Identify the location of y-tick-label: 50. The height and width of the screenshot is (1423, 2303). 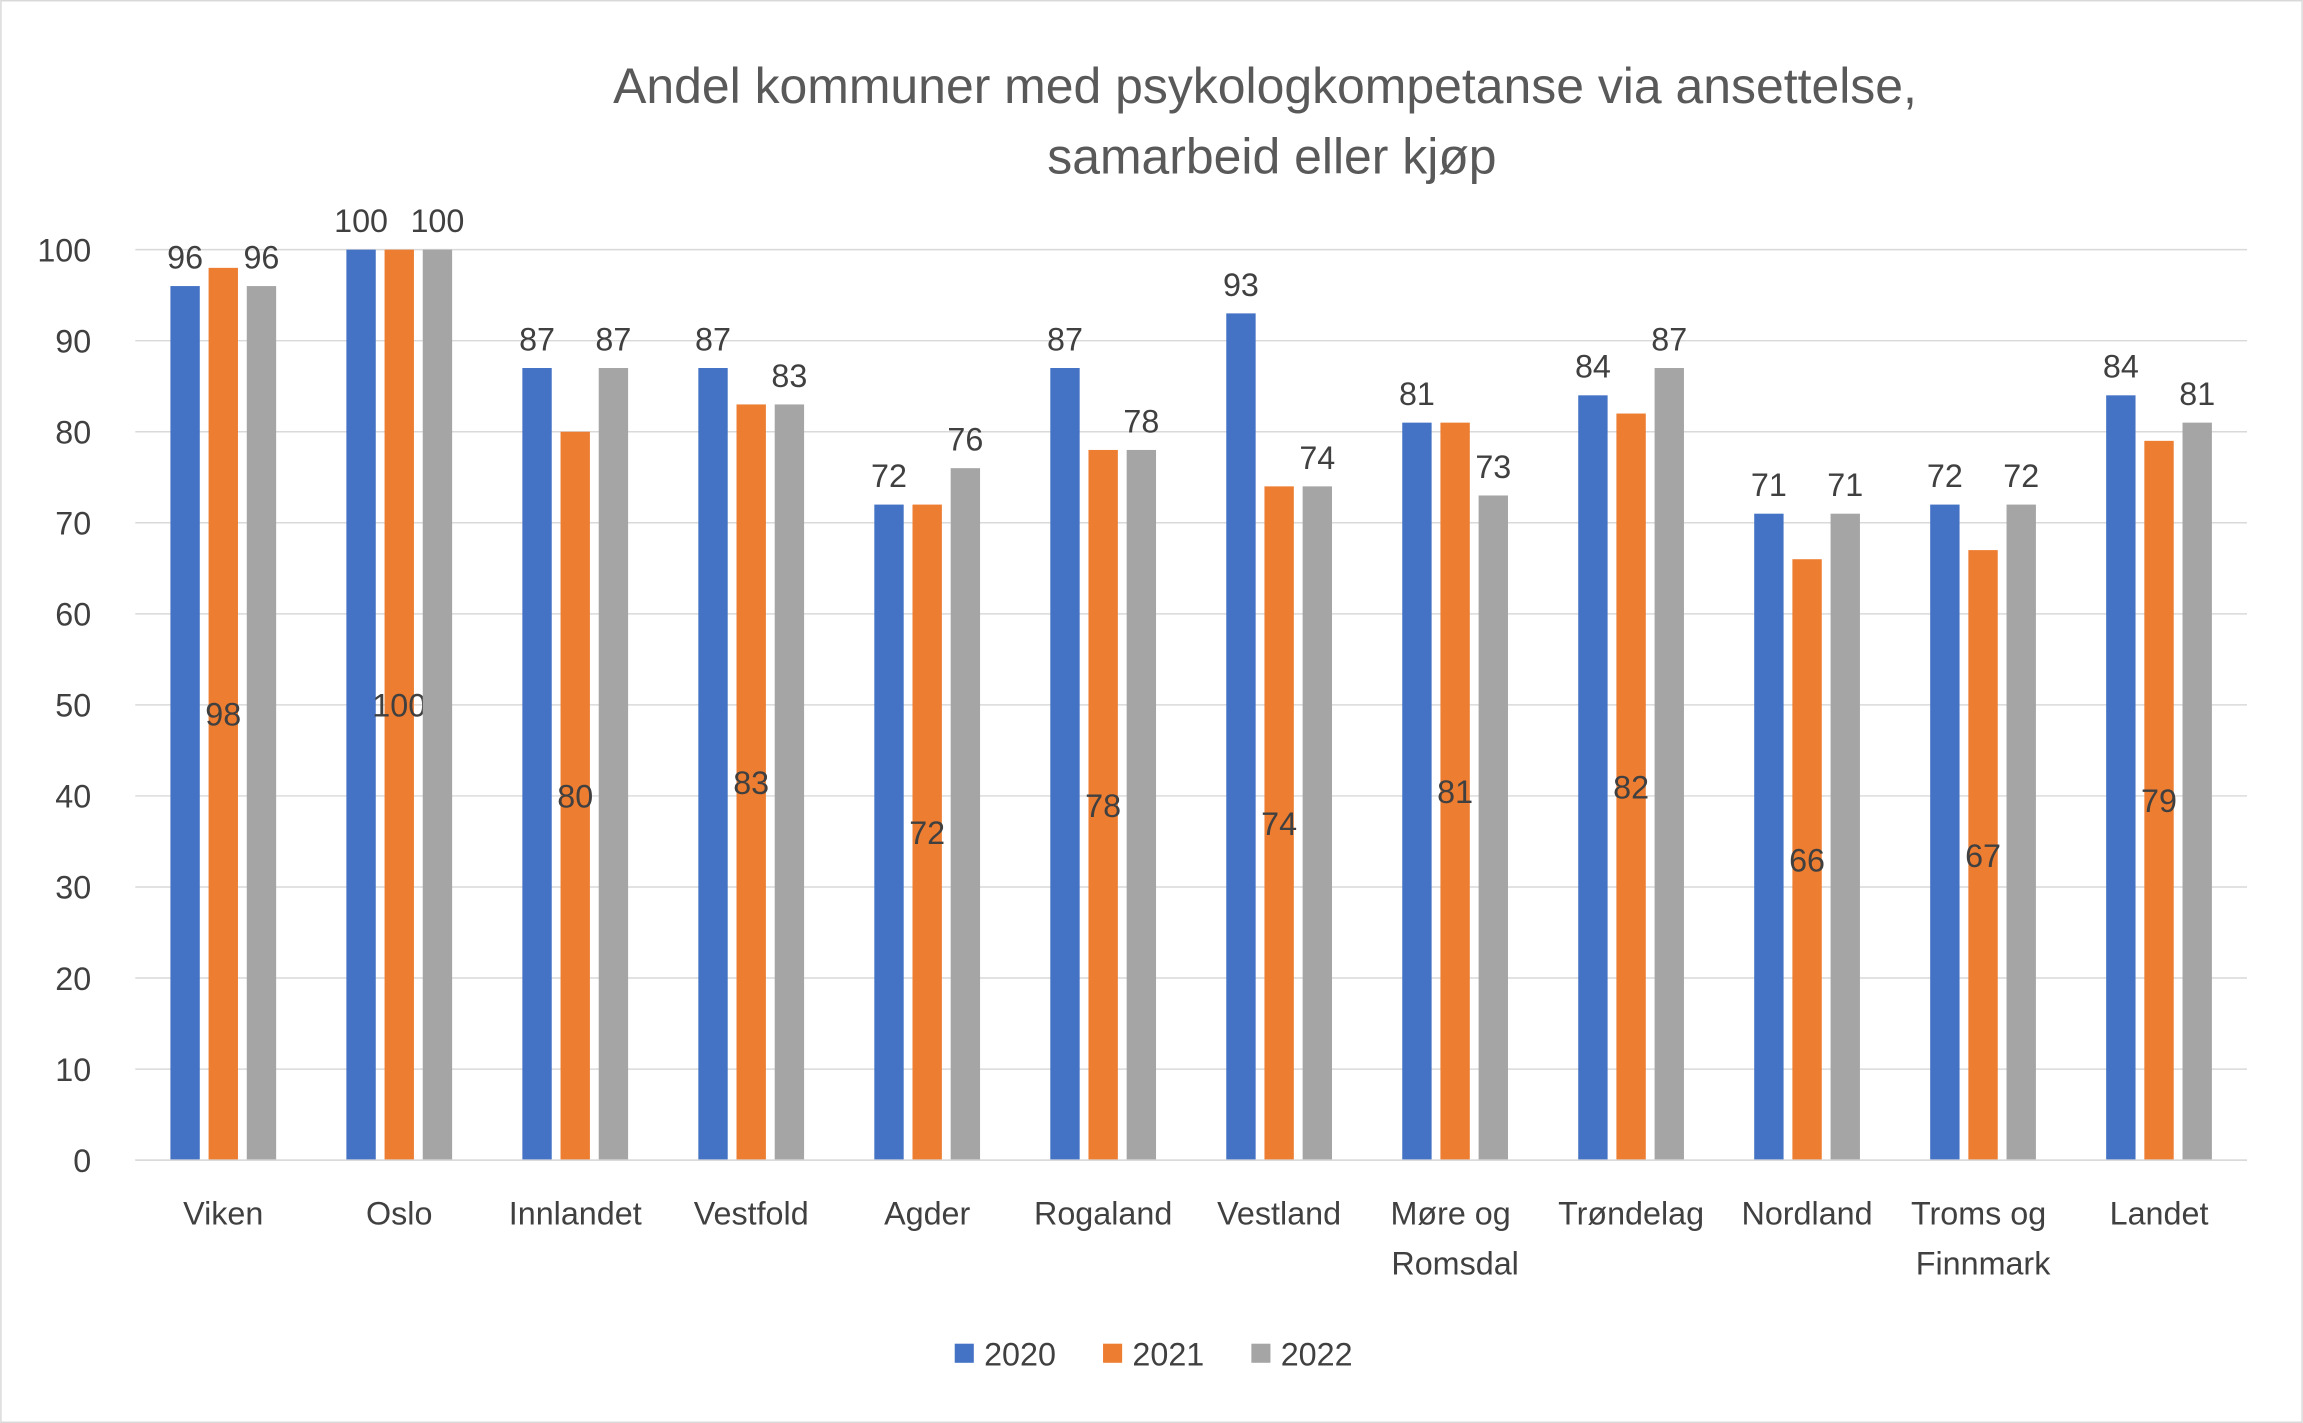
(73, 706).